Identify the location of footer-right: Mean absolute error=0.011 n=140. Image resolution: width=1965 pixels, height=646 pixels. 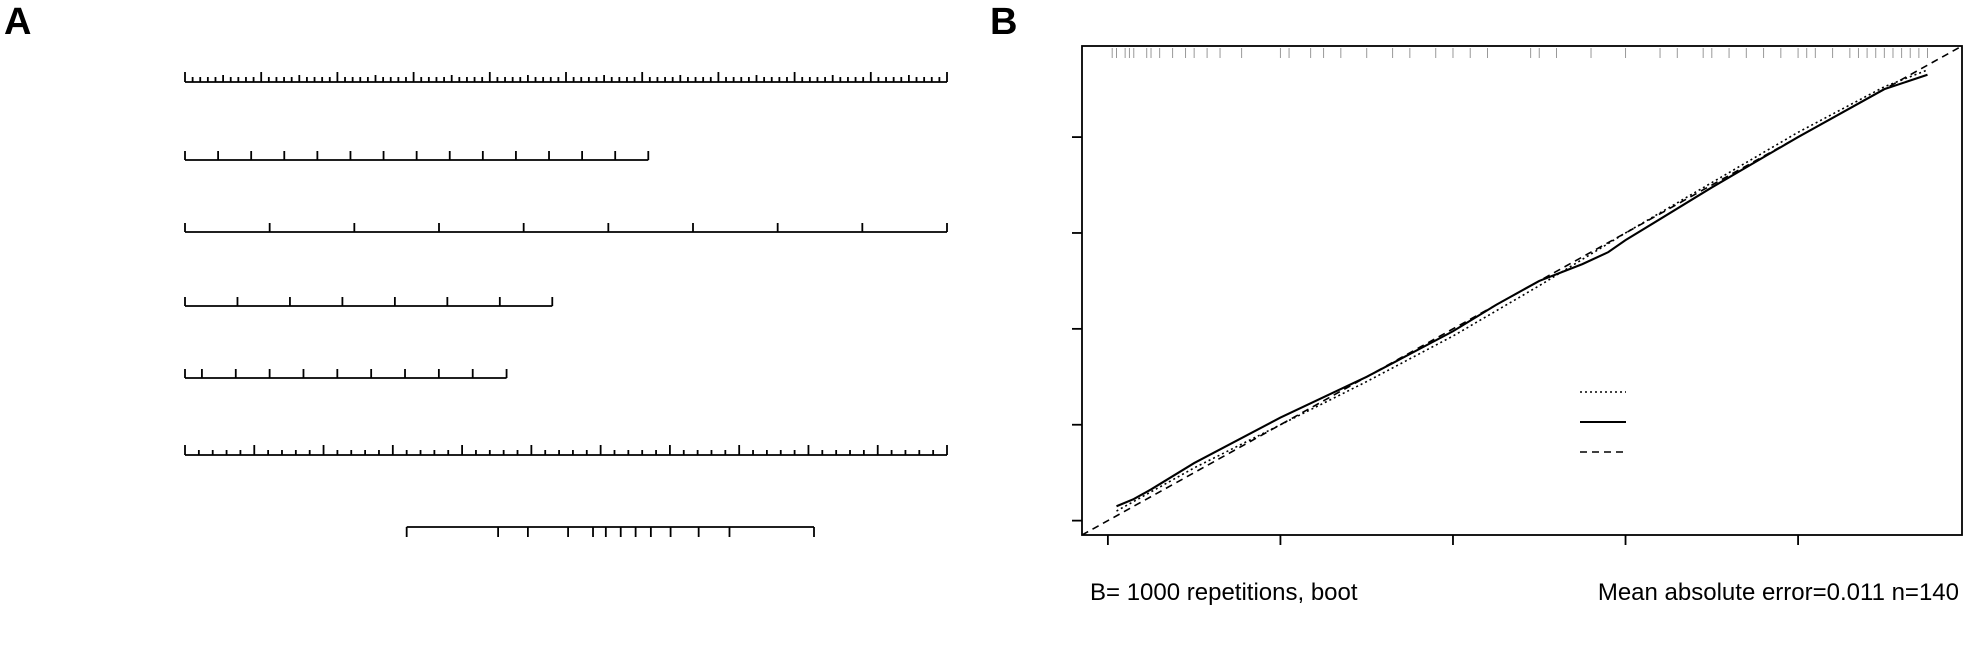
(1778, 592).